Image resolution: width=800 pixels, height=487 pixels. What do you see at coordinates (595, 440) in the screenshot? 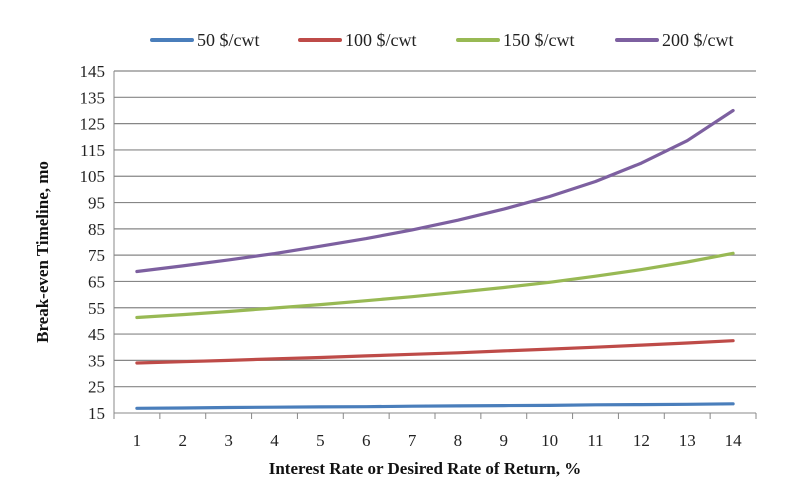
I see `x-tick-label: 11` at bounding box center [595, 440].